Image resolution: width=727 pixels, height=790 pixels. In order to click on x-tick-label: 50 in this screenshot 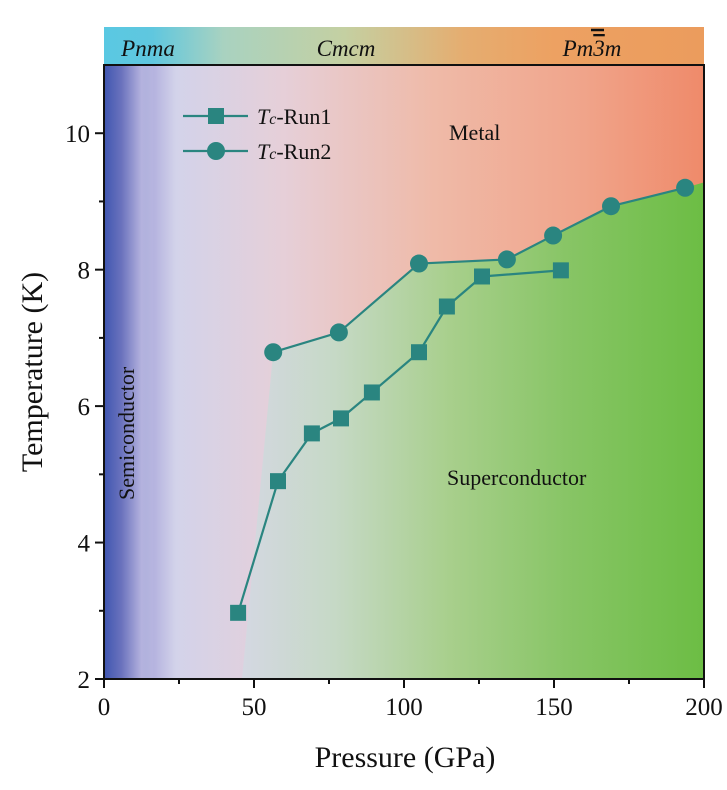, I will do `click(254, 707)`.